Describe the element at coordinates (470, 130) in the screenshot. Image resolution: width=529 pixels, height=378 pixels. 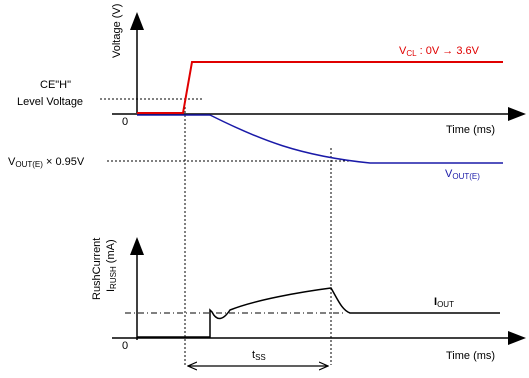
I see `top-x-axis-label: Time (ms)` at that location.